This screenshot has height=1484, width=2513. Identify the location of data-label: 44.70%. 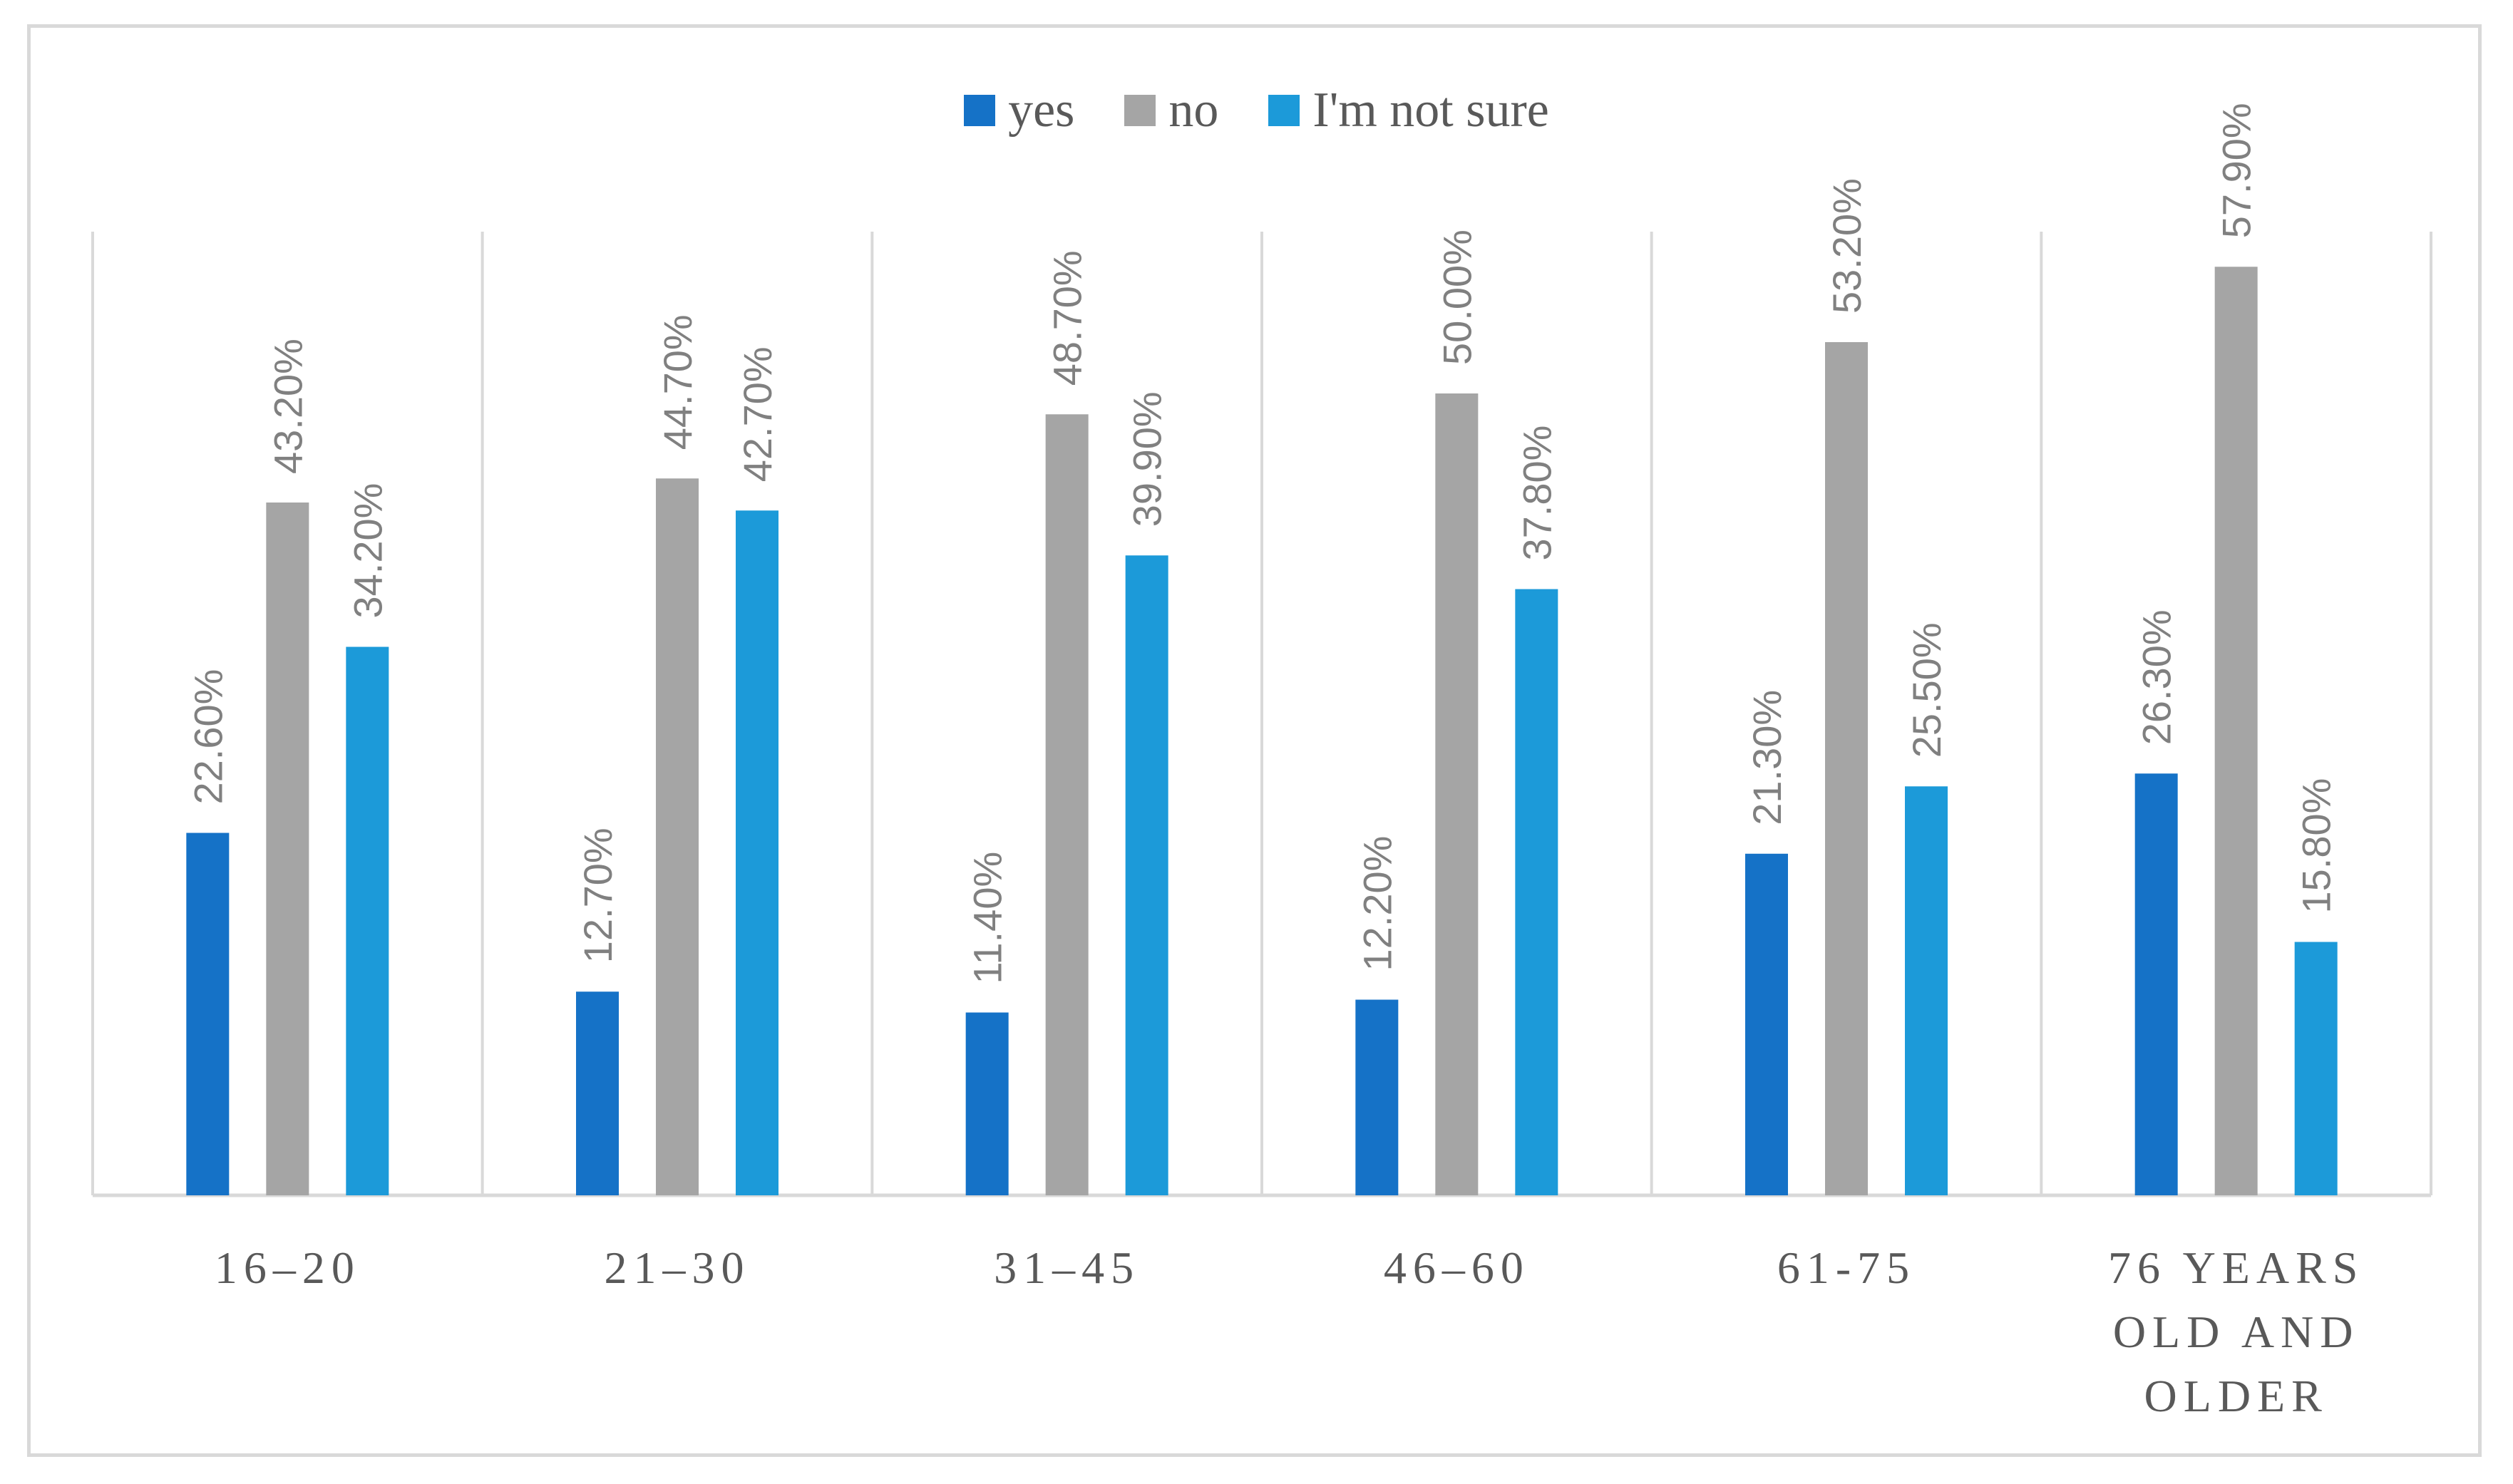
(677, 382).